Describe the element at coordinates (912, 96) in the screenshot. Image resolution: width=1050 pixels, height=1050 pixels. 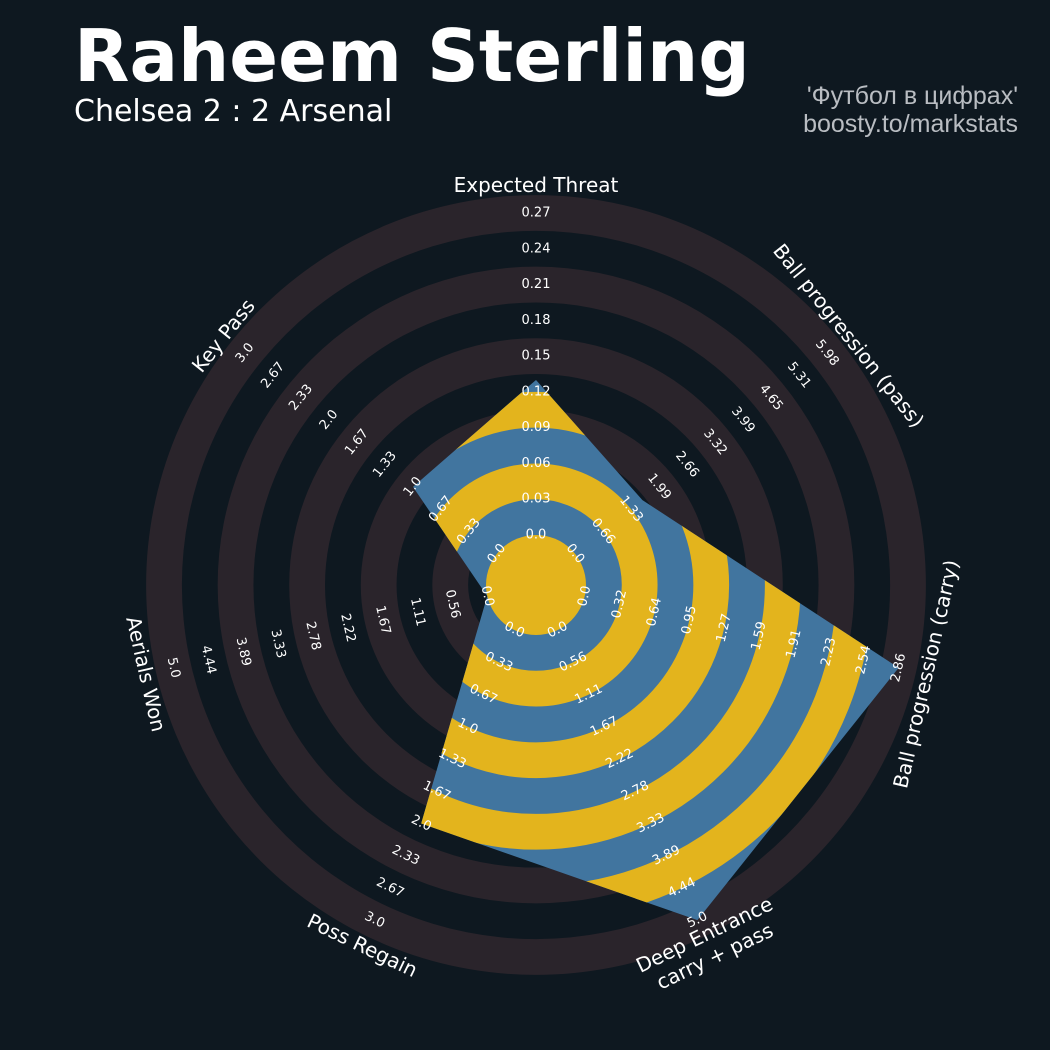
I see `credit-line-1: 'Футбол в цифрах'` at that location.